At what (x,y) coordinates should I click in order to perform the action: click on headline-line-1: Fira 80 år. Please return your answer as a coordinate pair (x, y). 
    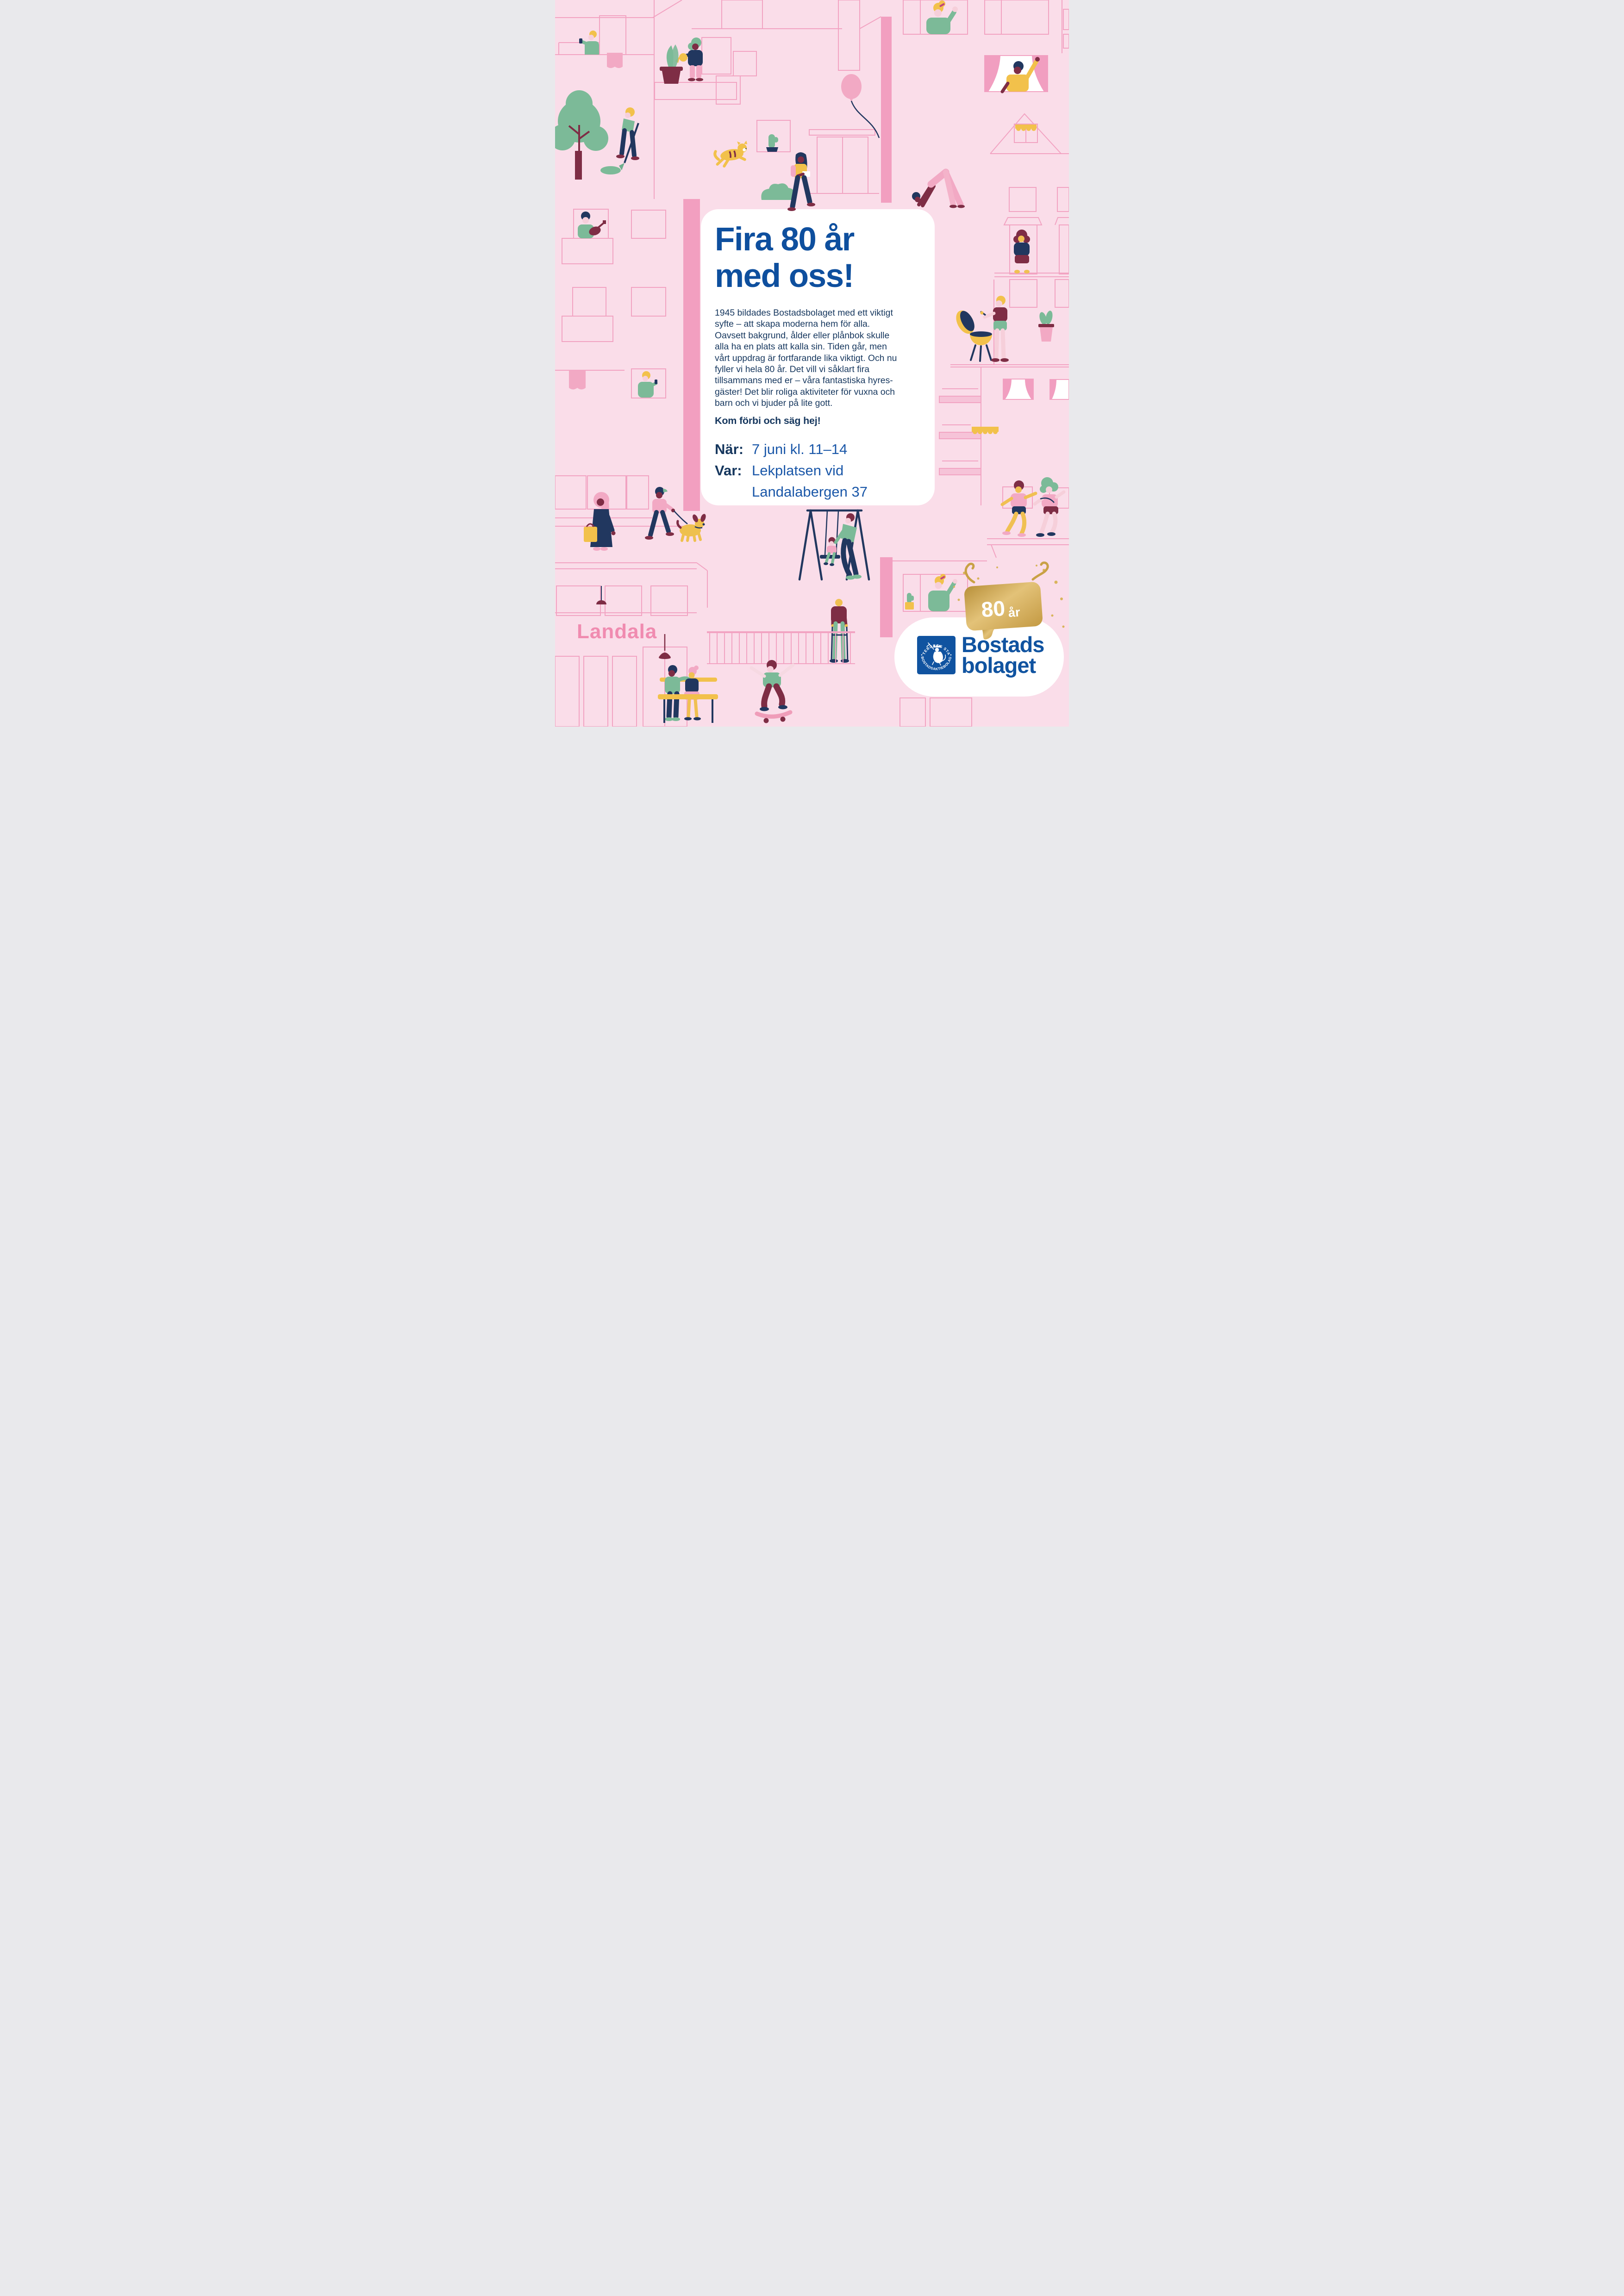
    Looking at the image, I should click on (785, 239).